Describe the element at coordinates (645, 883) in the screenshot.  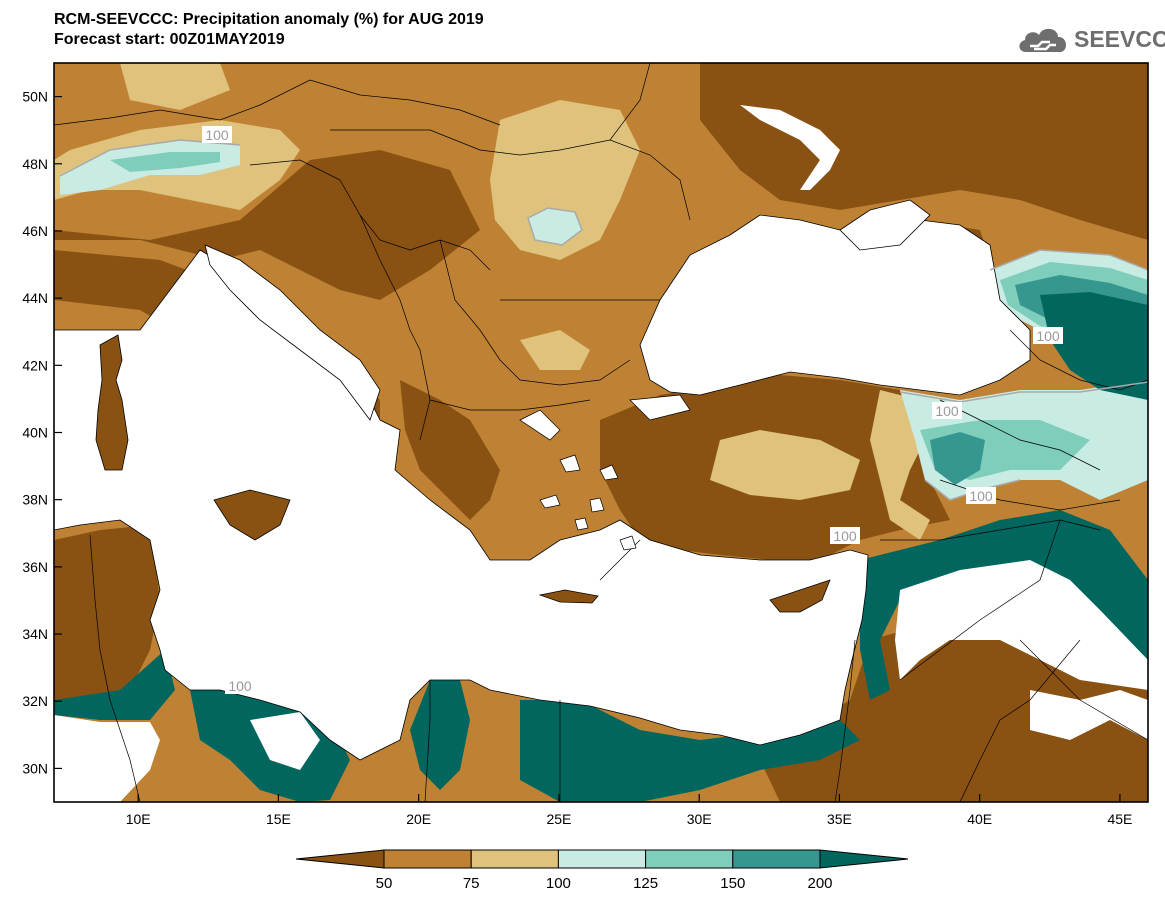
I see `colorbar-label: 125` at that location.